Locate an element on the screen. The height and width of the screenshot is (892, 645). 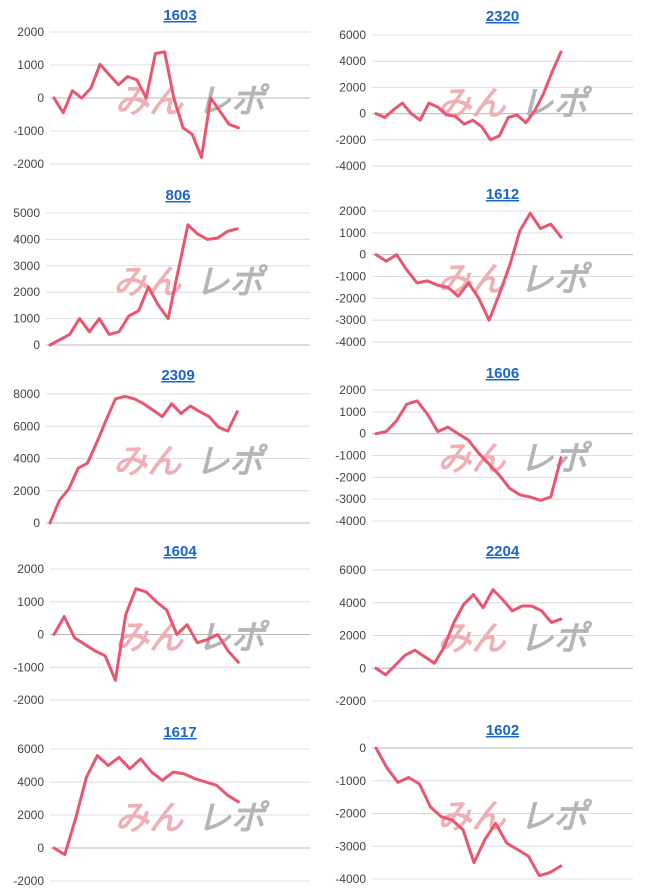
chart-panel-2309: 8000 6000 4000 2000 0 みん レポ 2309 is located at coordinates (161, 445).